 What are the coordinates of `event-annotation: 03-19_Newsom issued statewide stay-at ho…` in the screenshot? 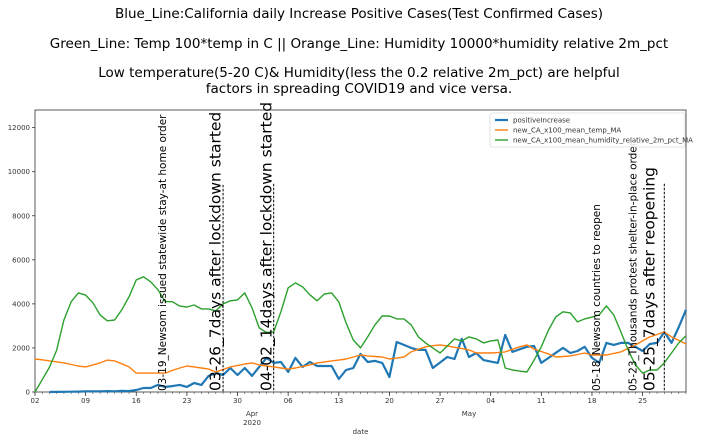 It's located at (163, 252).